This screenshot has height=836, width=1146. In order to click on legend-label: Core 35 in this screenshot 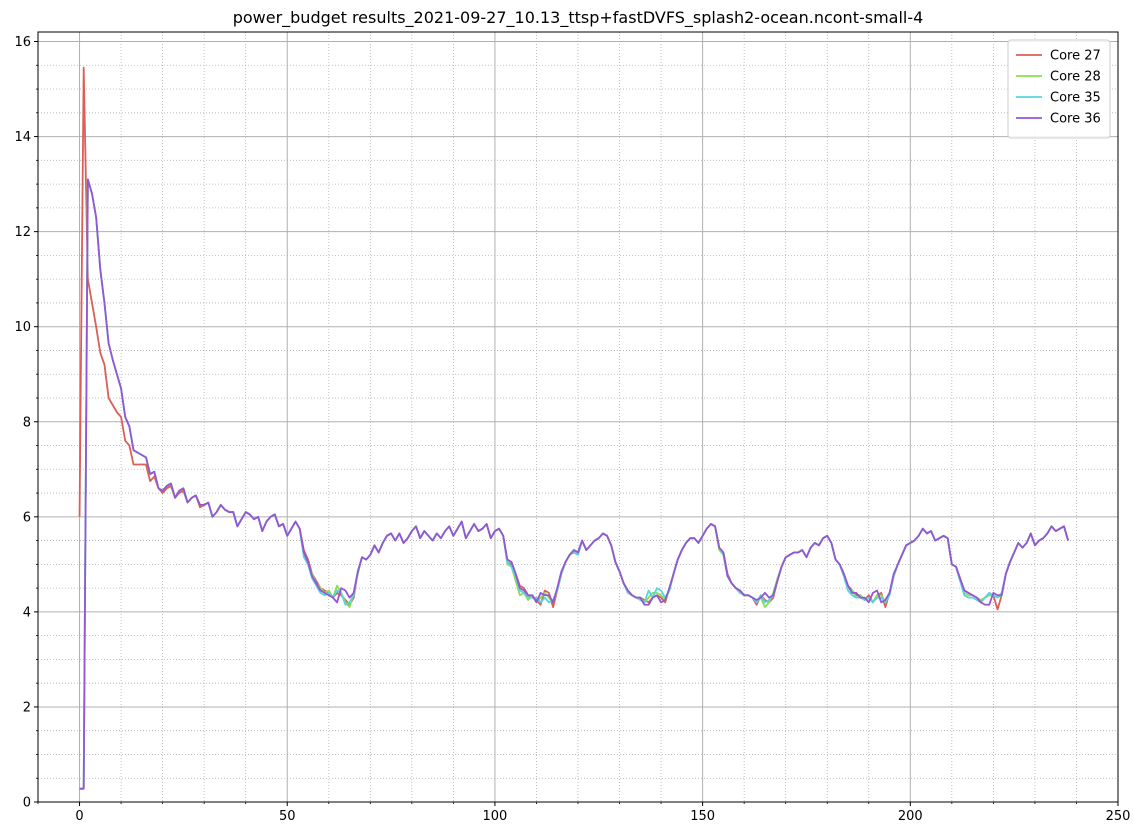, I will do `click(1075, 98)`.